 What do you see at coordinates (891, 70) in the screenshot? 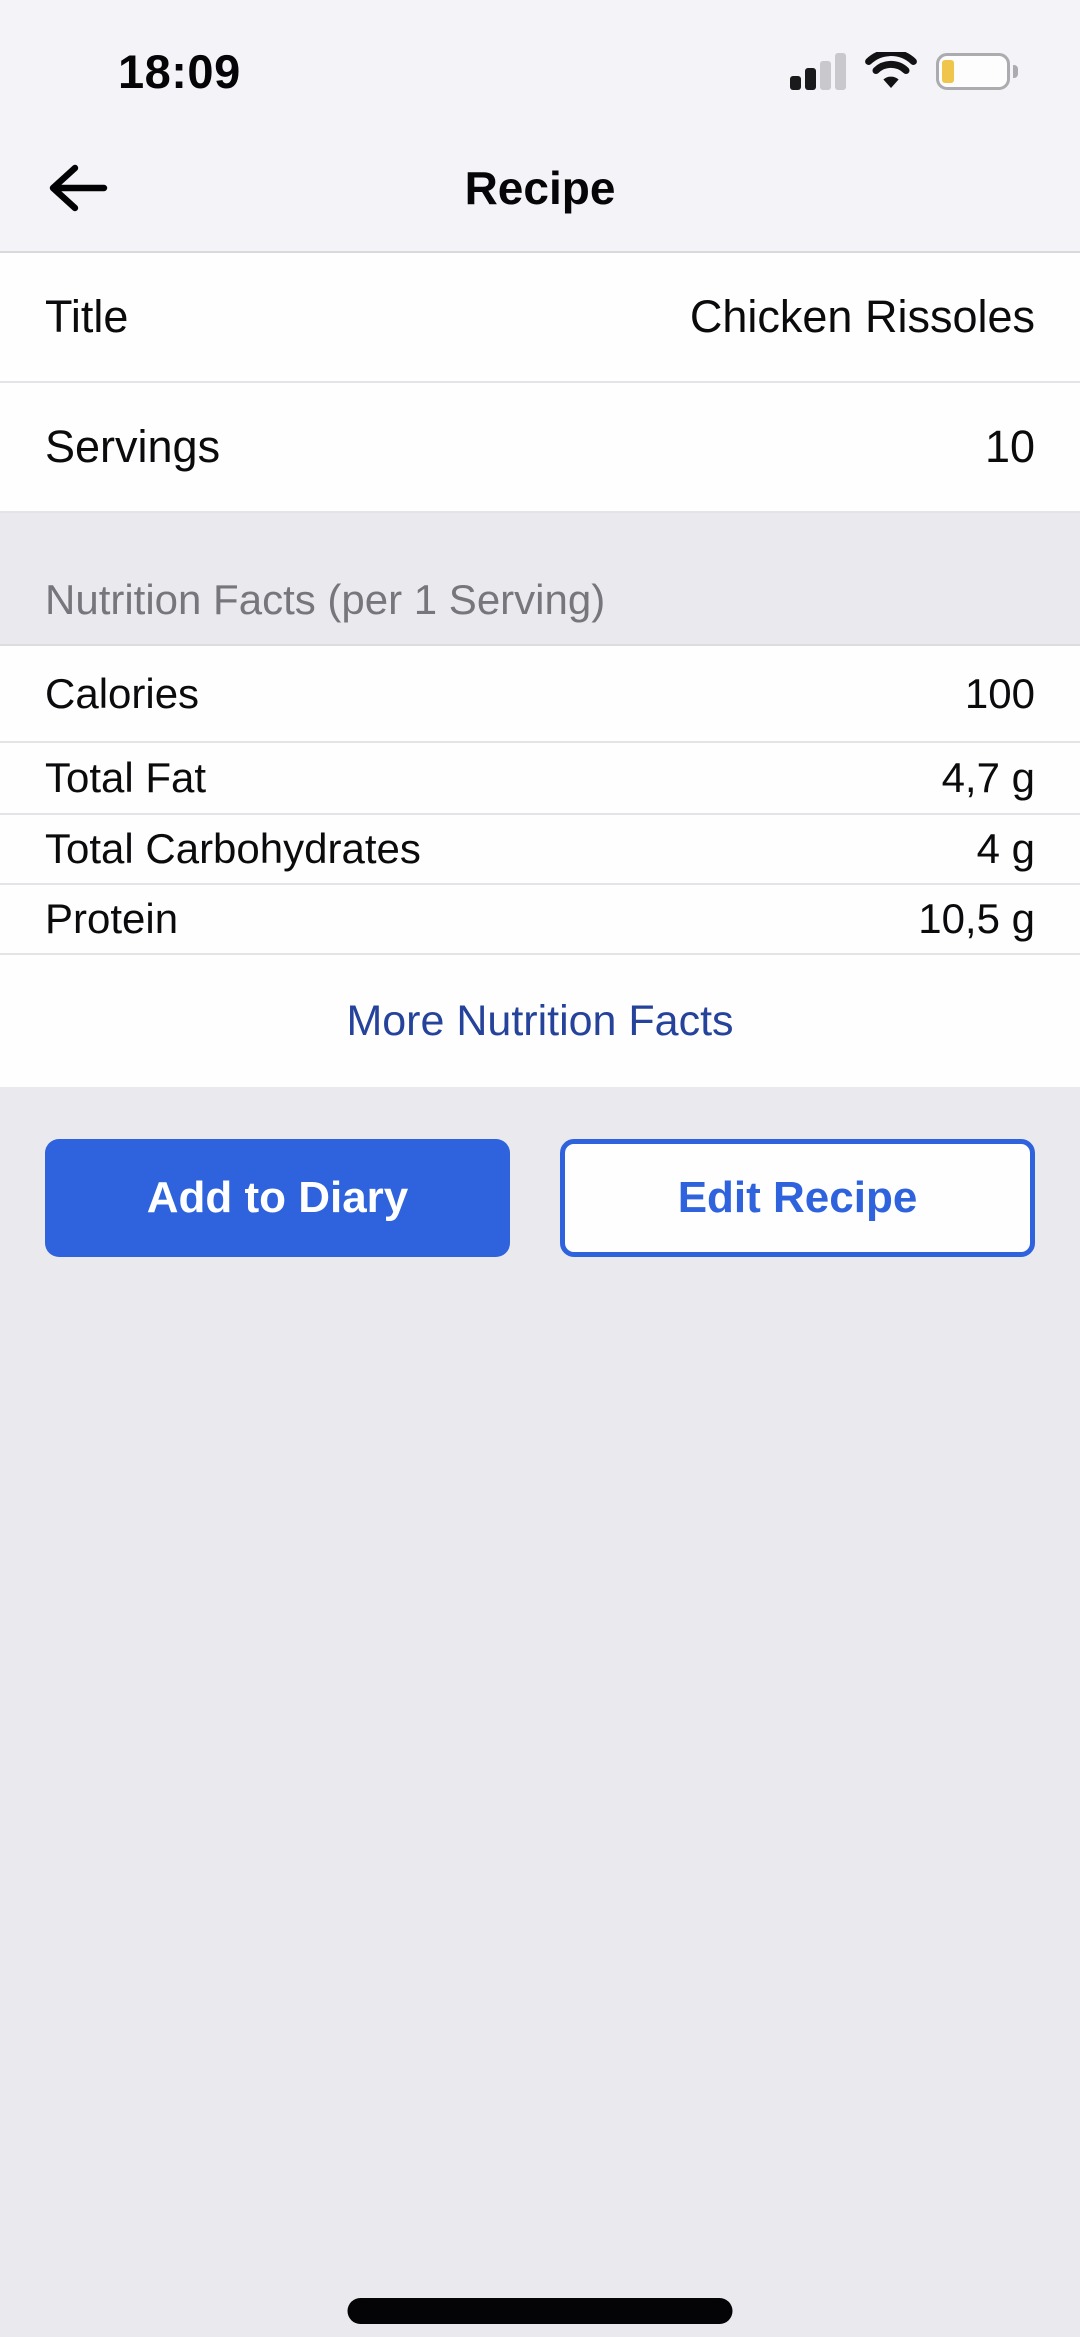
I see `wifi-icon` at bounding box center [891, 70].